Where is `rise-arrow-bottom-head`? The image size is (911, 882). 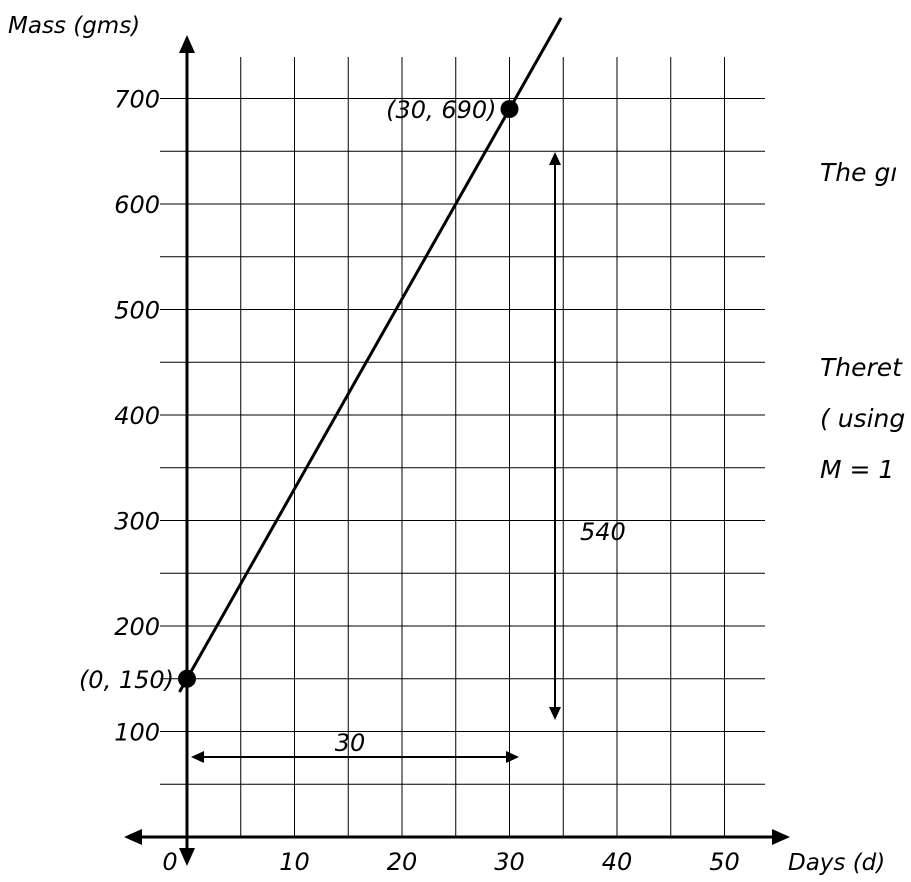
rise-arrow-bottom-head is located at coordinates (555, 713).